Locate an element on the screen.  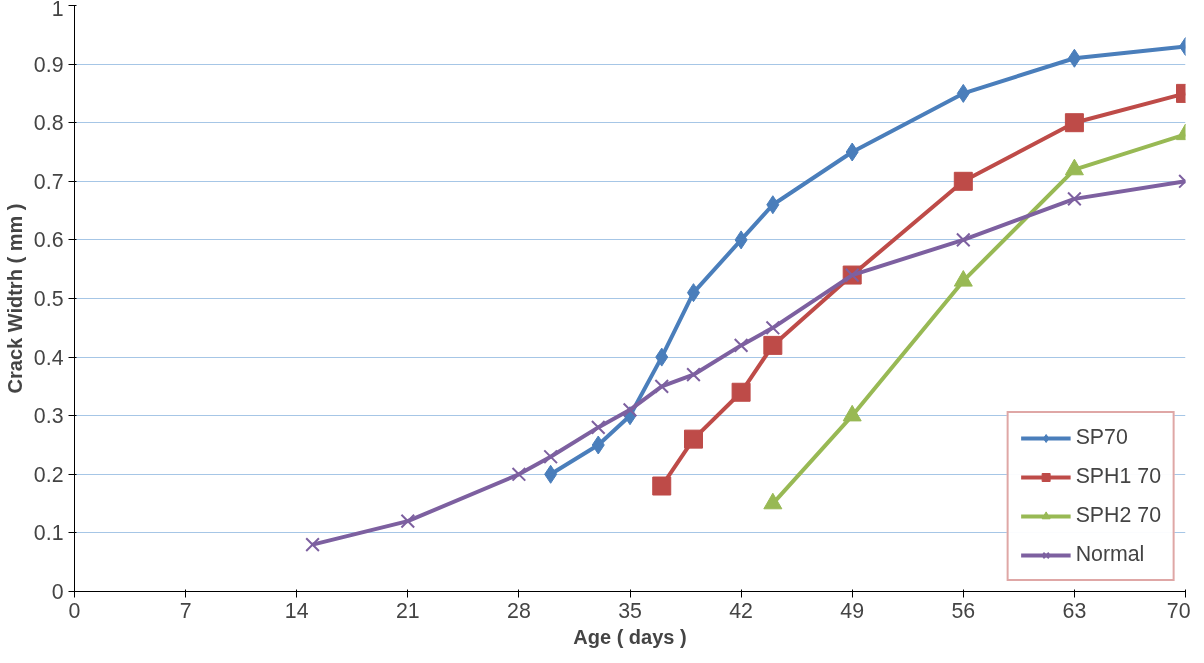
x-tick-label: 7 is located at coordinates (185, 610).